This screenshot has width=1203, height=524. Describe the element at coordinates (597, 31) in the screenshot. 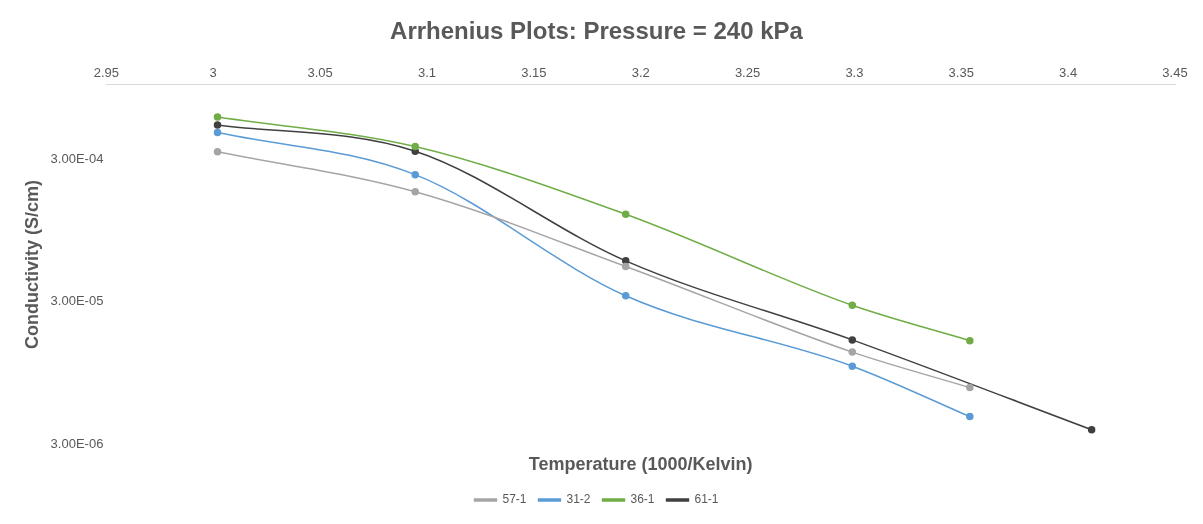

I see `chart-title: Arrhenius Plots: Pressure = 240 kPa` at that location.